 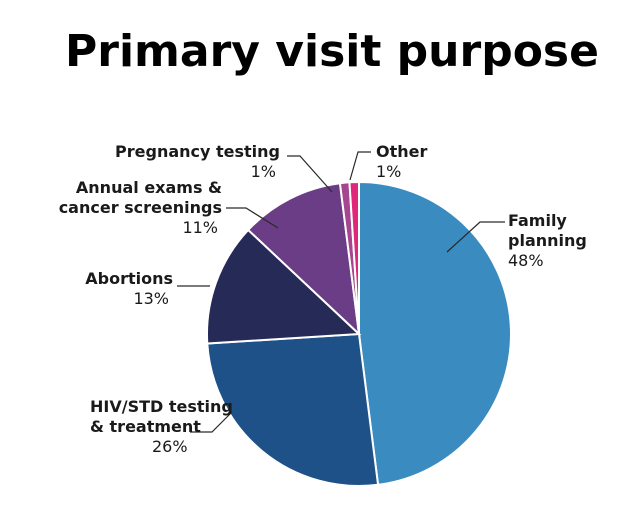 What do you see at coordinates (149, 187) in the screenshot?
I see `slice-name-3-0: Annual exams &` at bounding box center [149, 187].